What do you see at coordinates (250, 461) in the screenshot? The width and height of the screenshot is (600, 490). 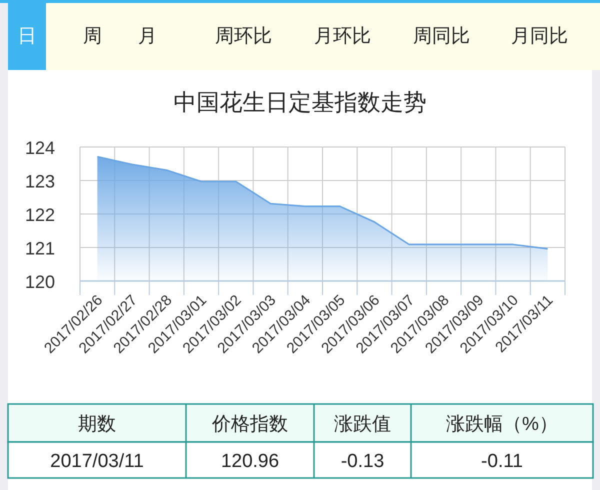 I see `text: 120.96` at bounding box center [250, 461].